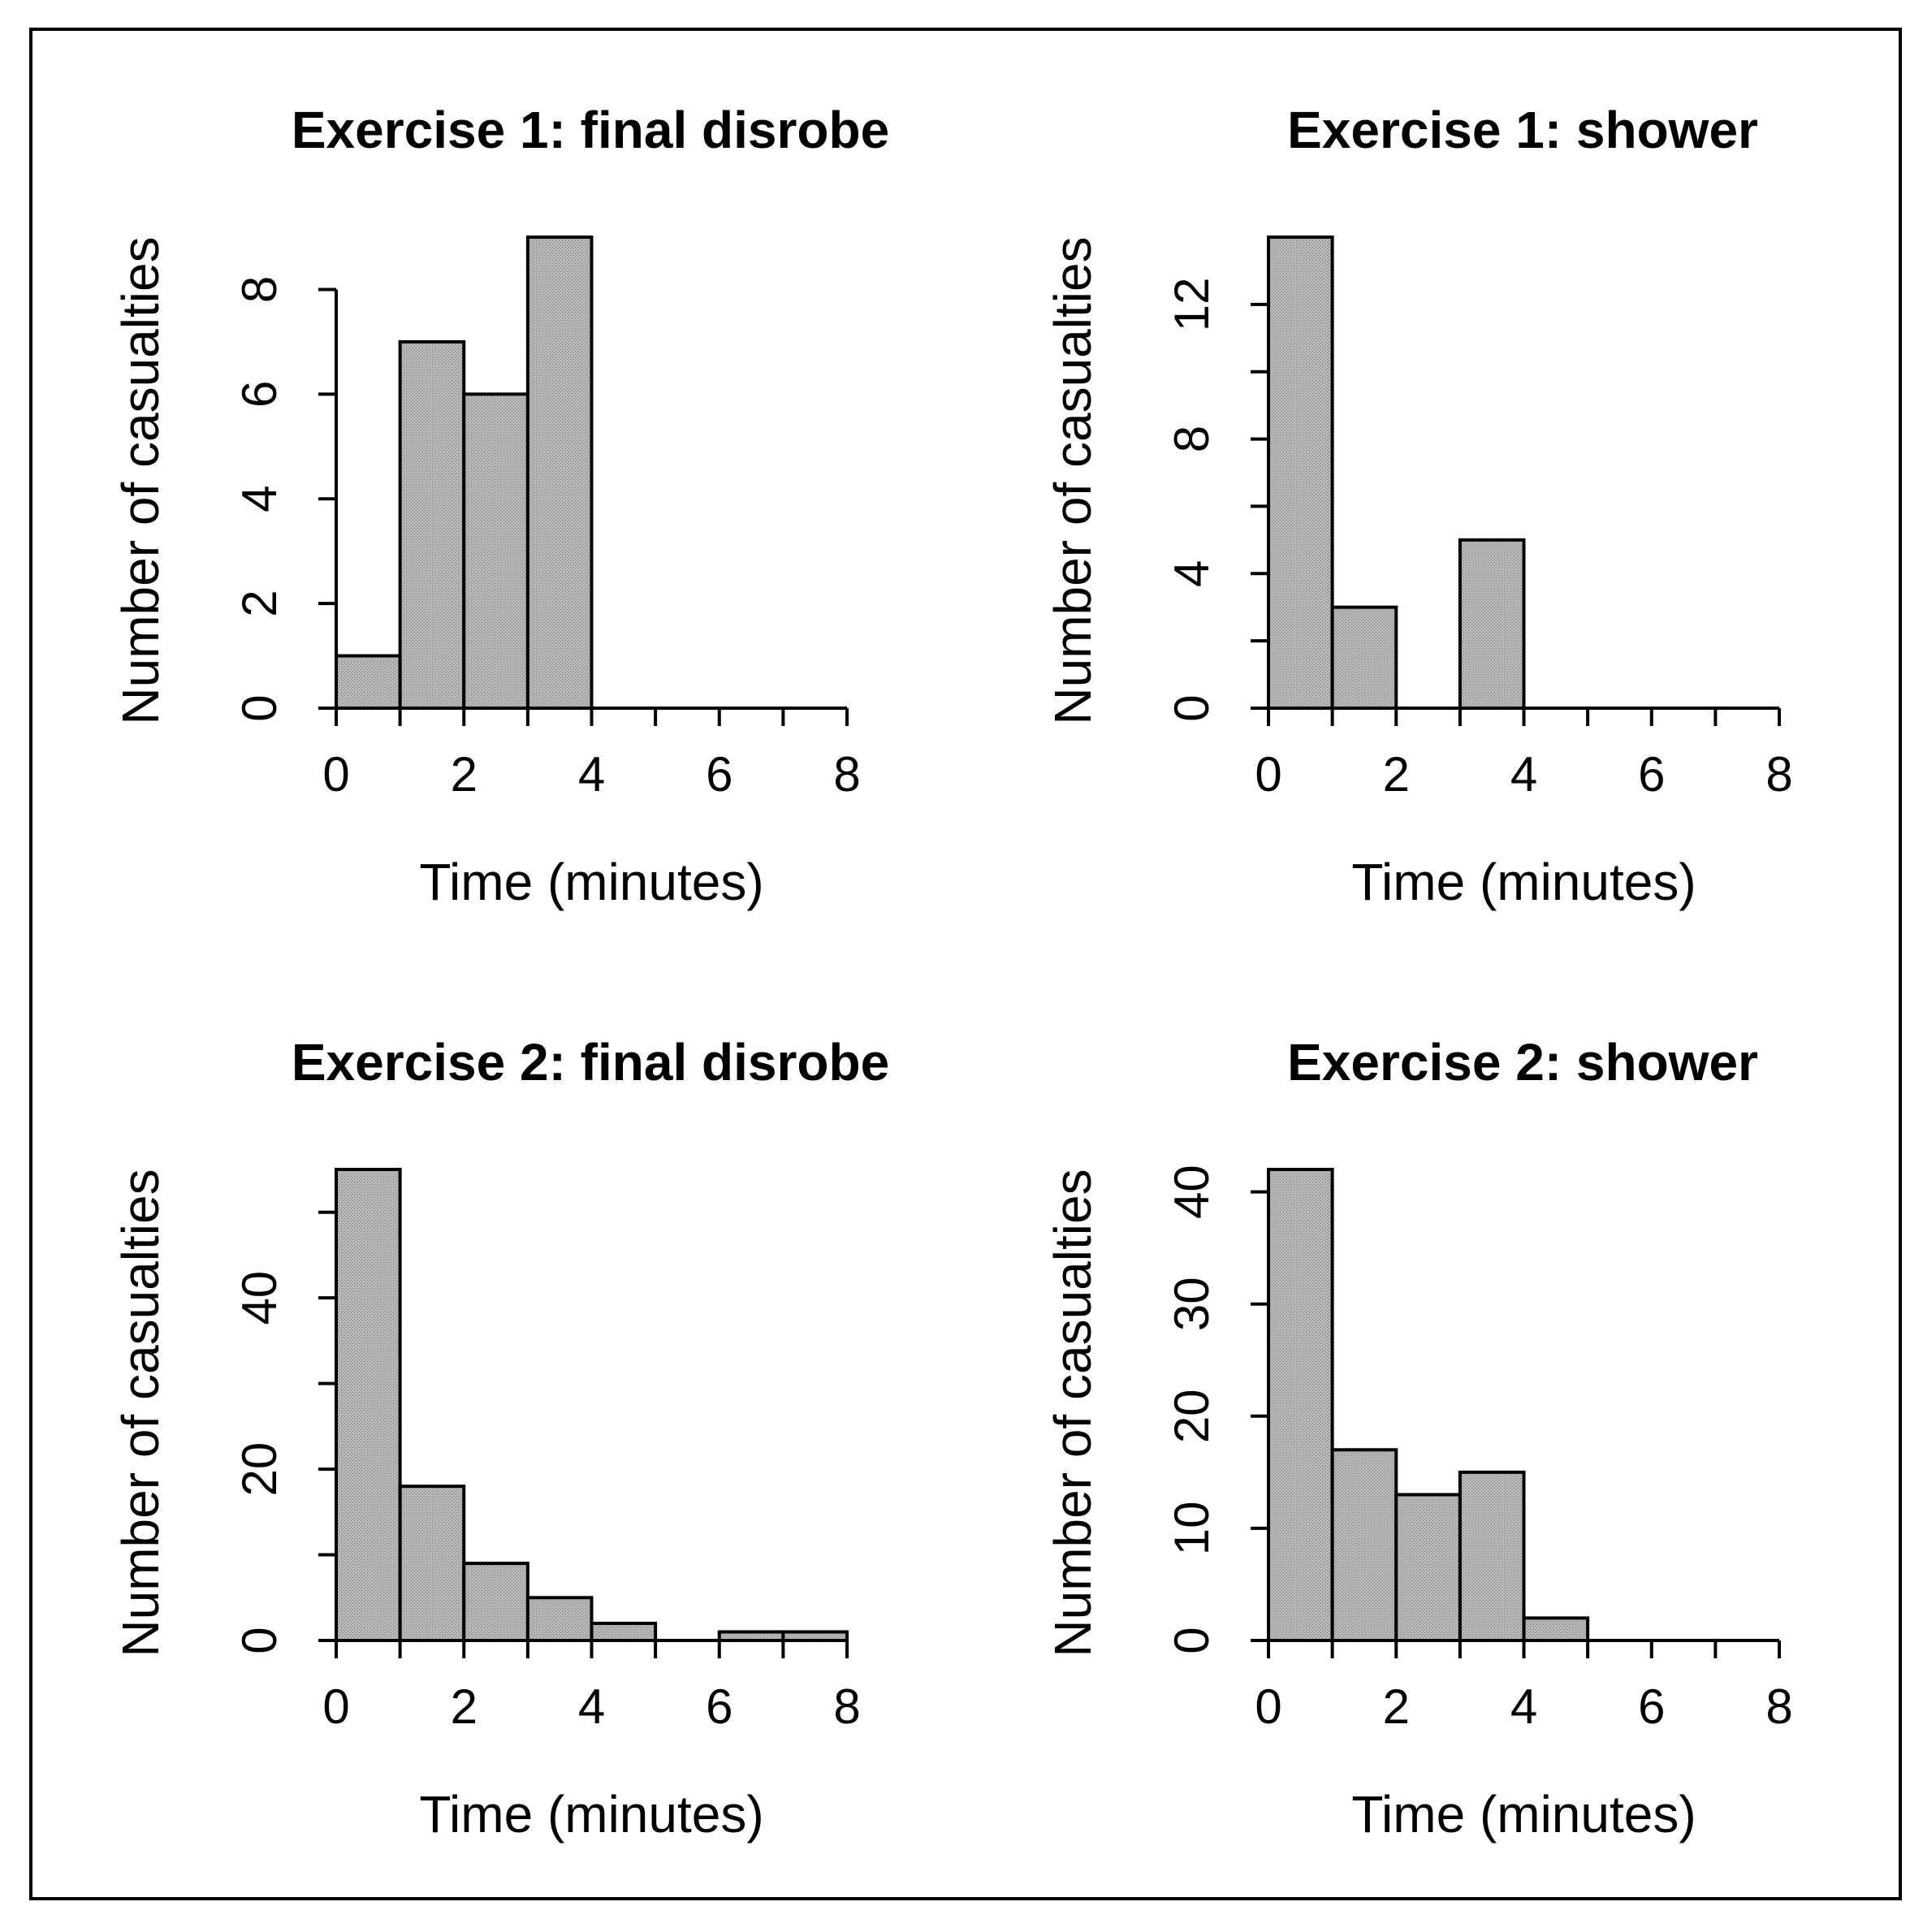 The width and height of the screenshot is (1923, 1932). What do you see at coordinates (1073, 480) in the screenshot?
I see `y-axis-label-ex1-shower: Number of casualties` at bounding box center [1073, 480].